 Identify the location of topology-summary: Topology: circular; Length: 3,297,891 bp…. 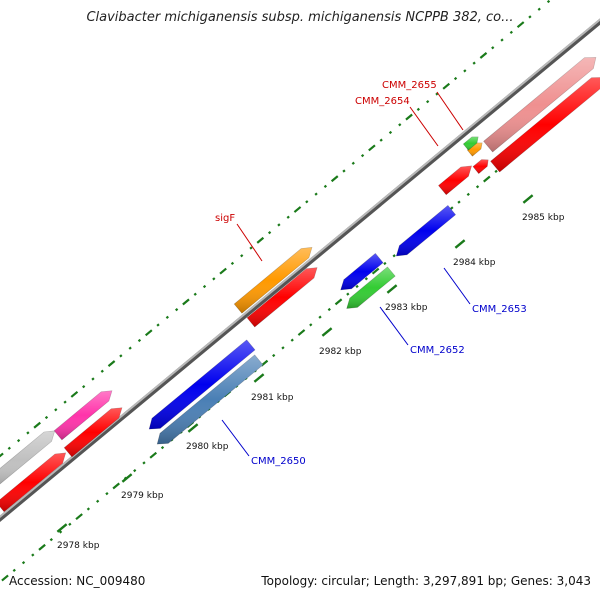
(426, 581).